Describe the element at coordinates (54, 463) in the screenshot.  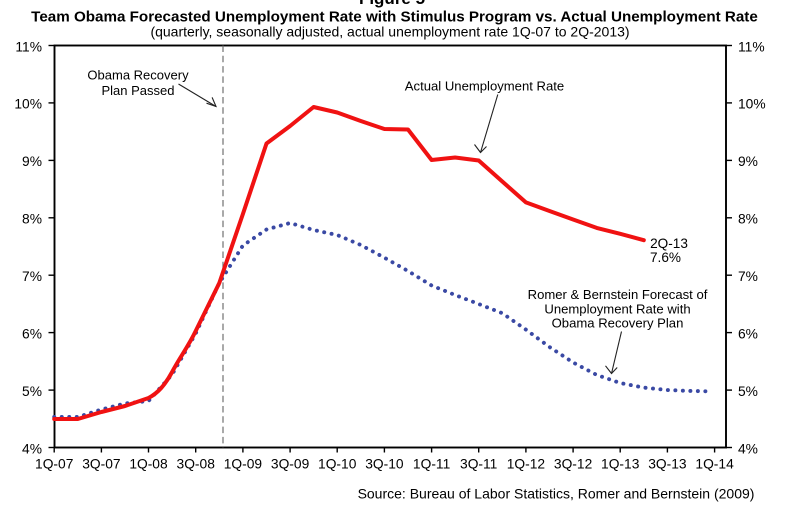
I see `svg-text: 1Q-07` at that location.